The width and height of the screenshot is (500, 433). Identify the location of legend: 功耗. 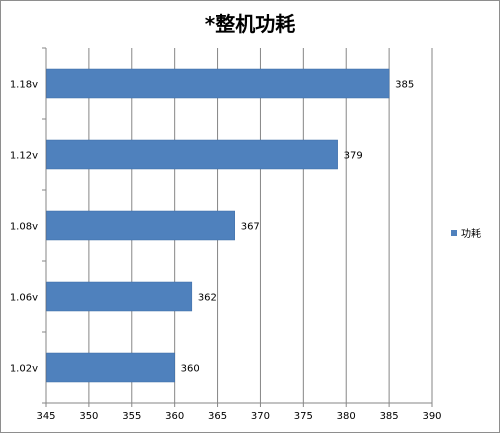
(466, 234).